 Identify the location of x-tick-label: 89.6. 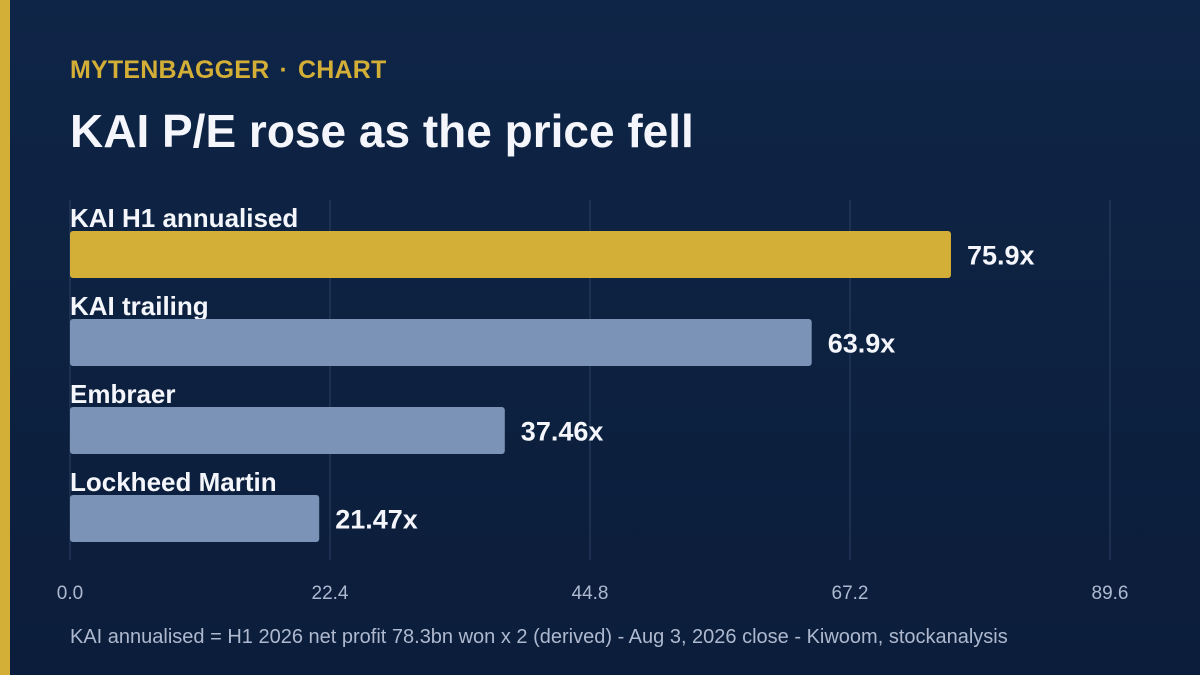
(1110, 593).